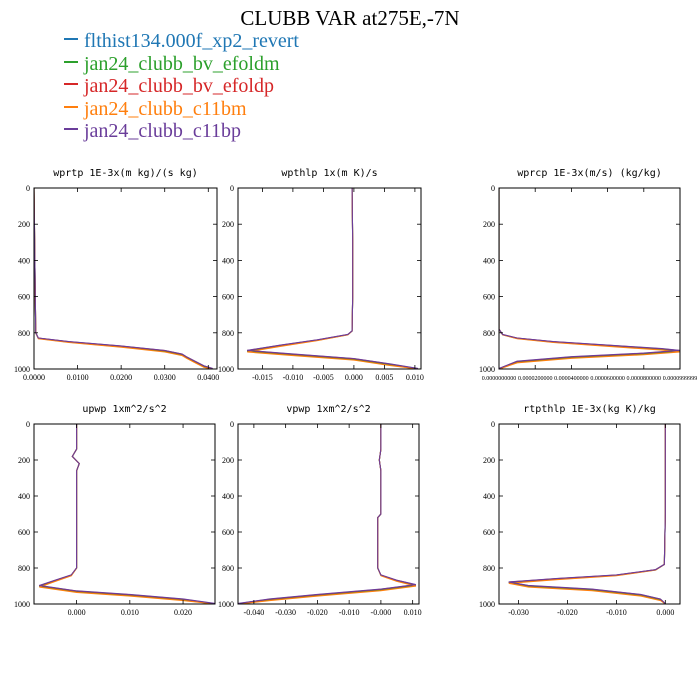 The height and width of the screenshot is (700, 700). Describe the element at coordinates (285, 612) in the screenshot. I see `x-tick-label: -0.030` at that location.